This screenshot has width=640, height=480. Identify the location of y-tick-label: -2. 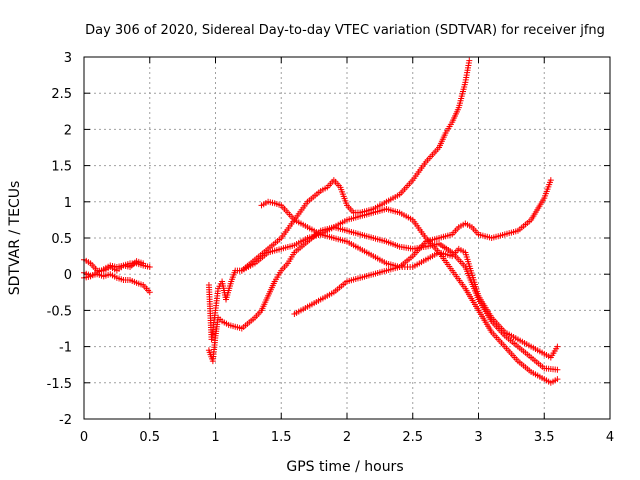
(65, 420).